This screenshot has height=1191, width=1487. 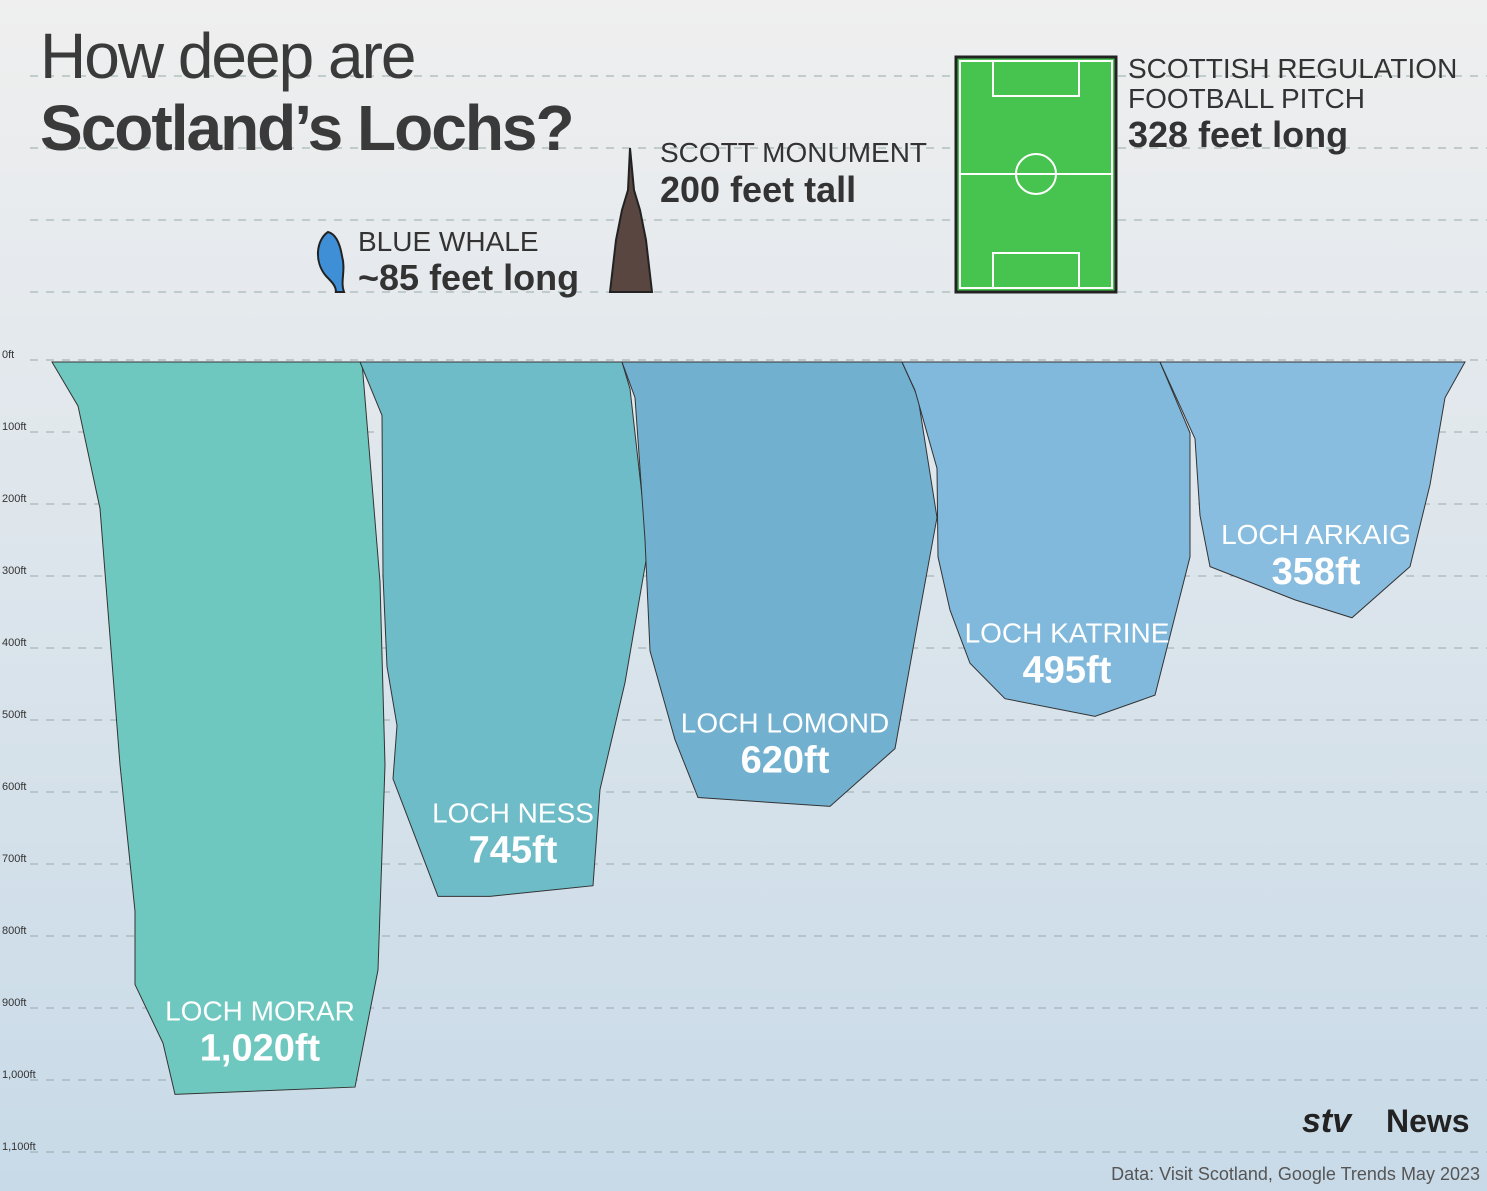 I want to click on y-tick-label: 0ft, so click(x=8, y=355).